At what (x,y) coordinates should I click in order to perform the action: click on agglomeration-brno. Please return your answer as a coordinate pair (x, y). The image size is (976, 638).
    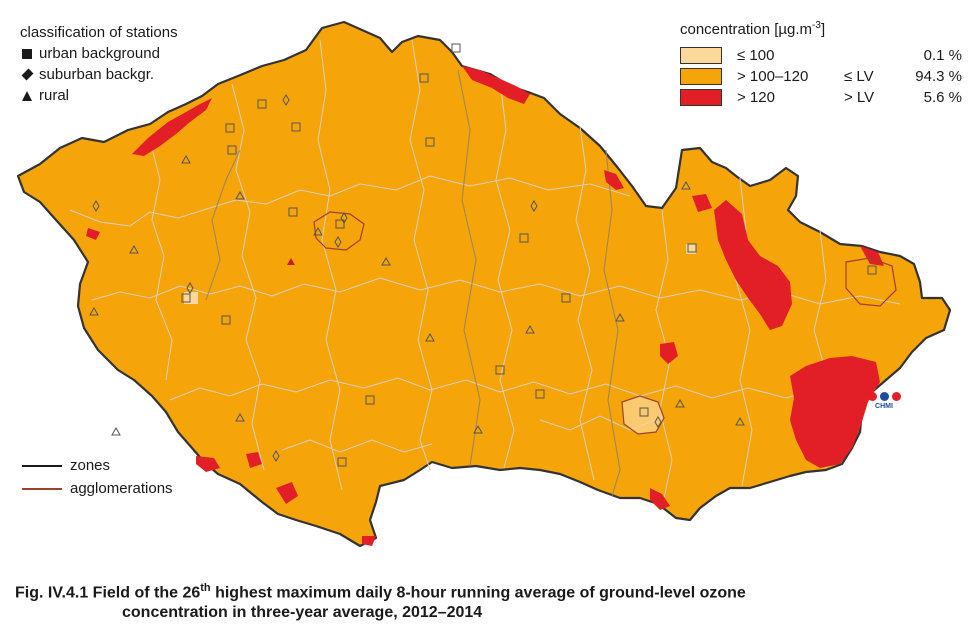
    Looking at the image, I should click on (643, 415).